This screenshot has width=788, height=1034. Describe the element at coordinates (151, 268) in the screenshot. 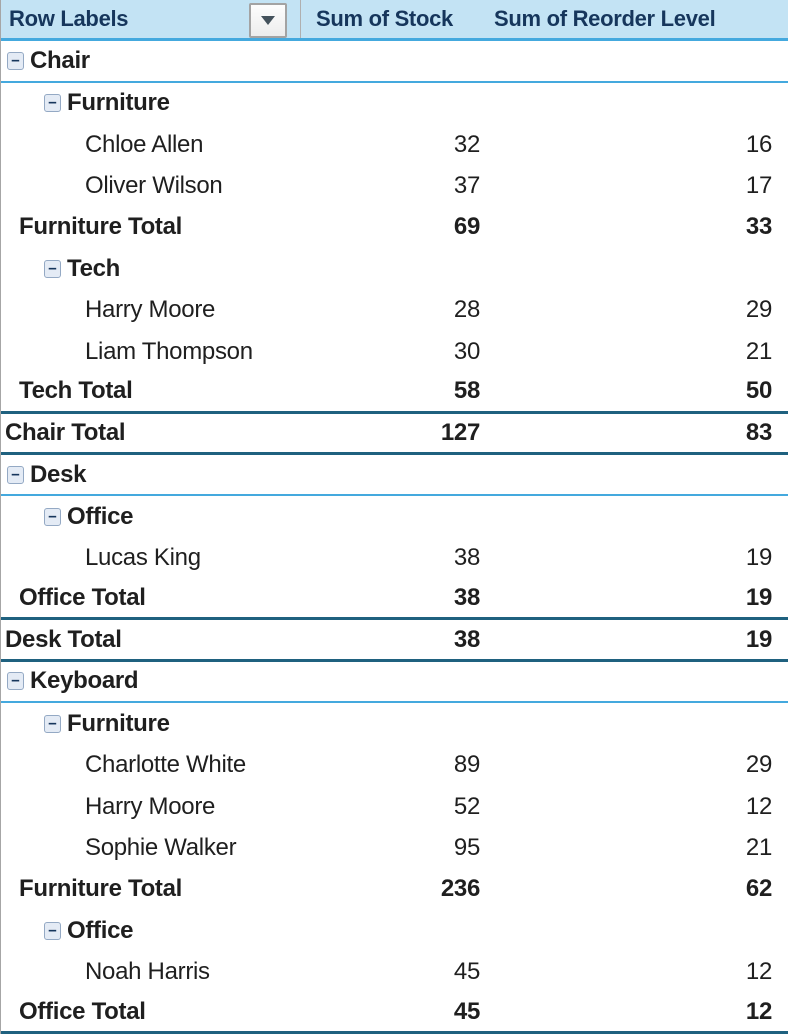

I see `row-label-cell: − Tech` at that location.